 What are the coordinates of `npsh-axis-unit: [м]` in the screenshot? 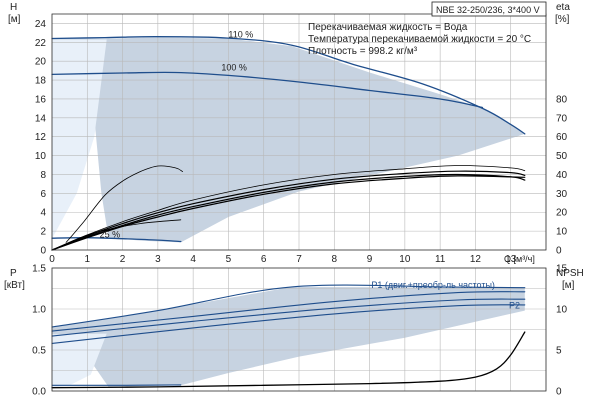 It's located at (568, 285).